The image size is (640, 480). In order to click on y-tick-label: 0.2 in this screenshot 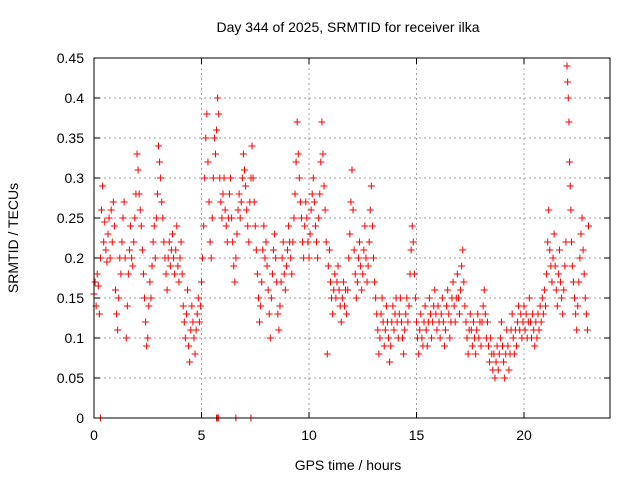, I will do `click(75, 258)`.